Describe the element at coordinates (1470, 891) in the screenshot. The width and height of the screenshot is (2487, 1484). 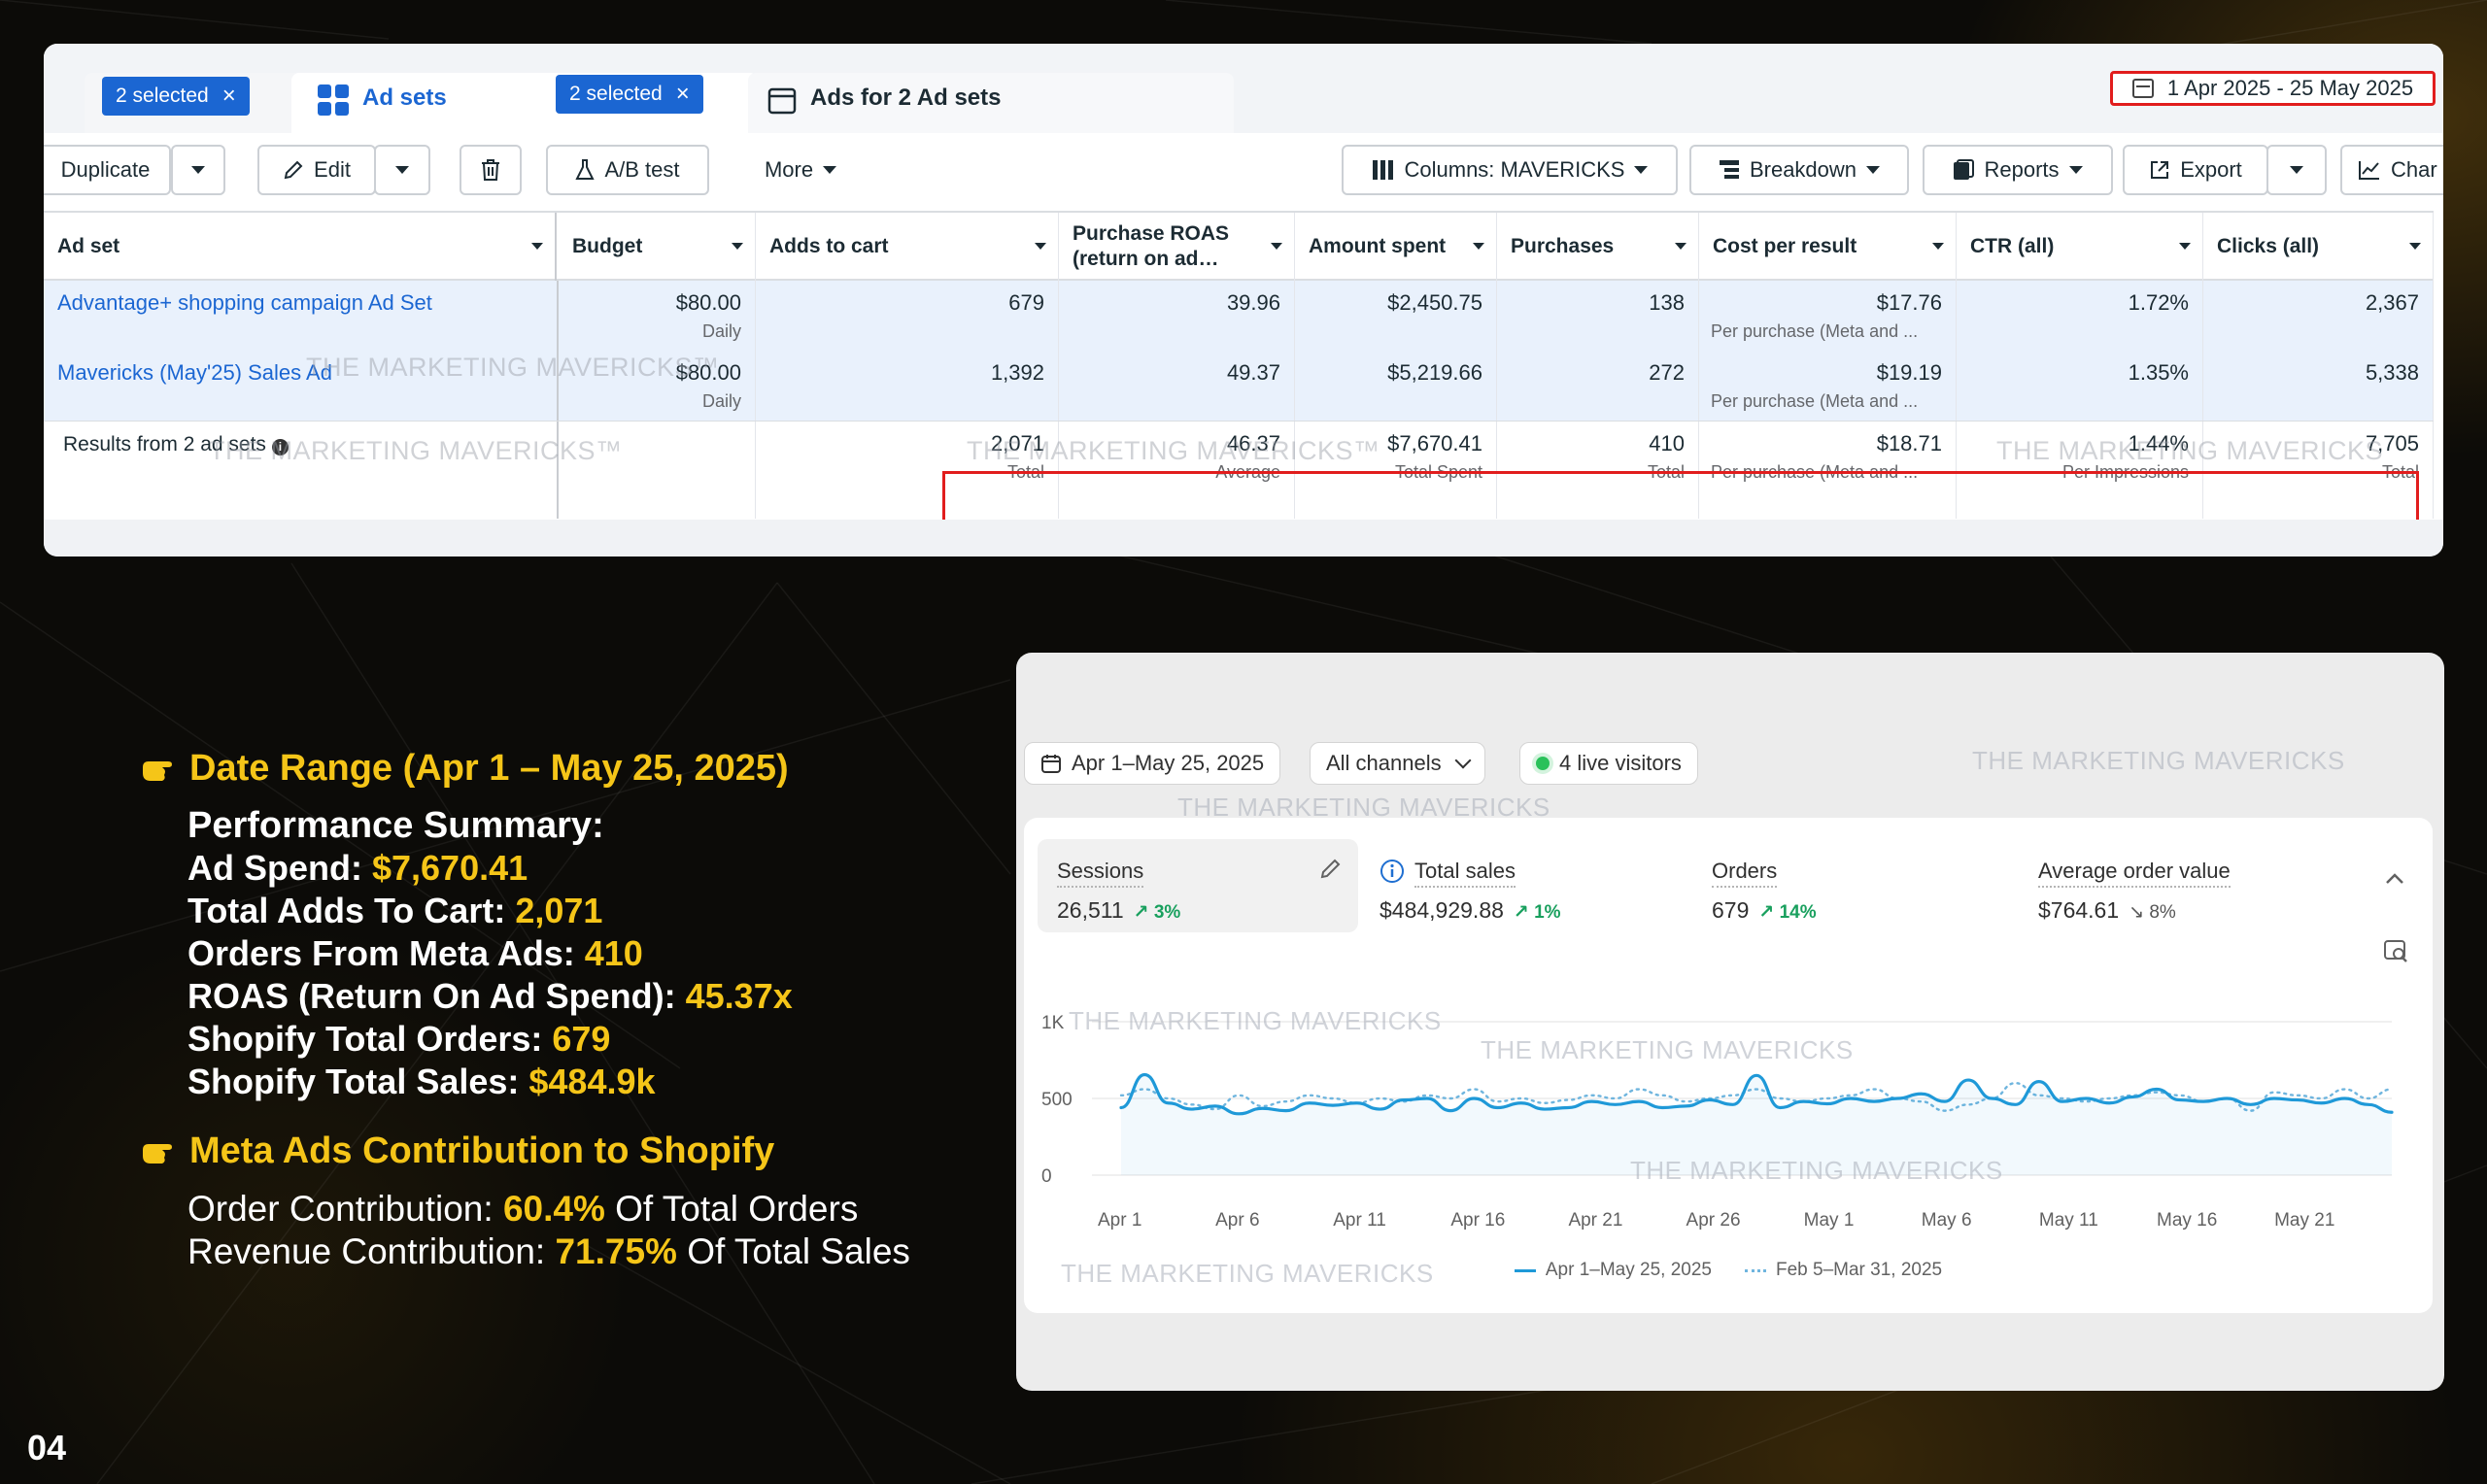
I see `metric-total-sales: Total sales $484,929.88 ↗ 1%` at that location.